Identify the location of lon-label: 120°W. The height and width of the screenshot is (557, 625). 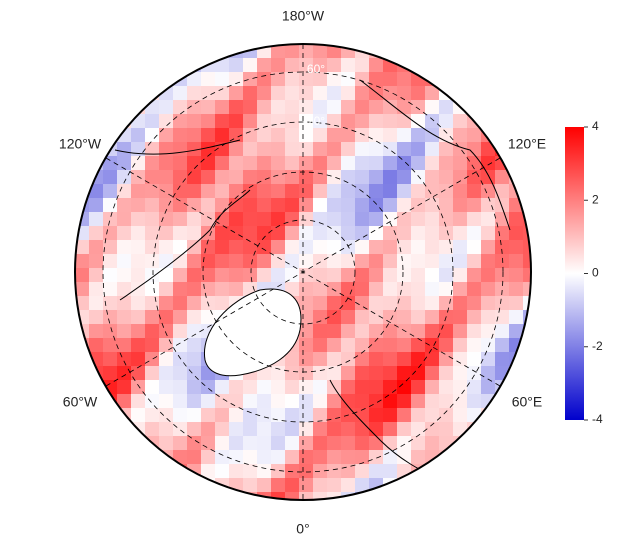
(80, 144).